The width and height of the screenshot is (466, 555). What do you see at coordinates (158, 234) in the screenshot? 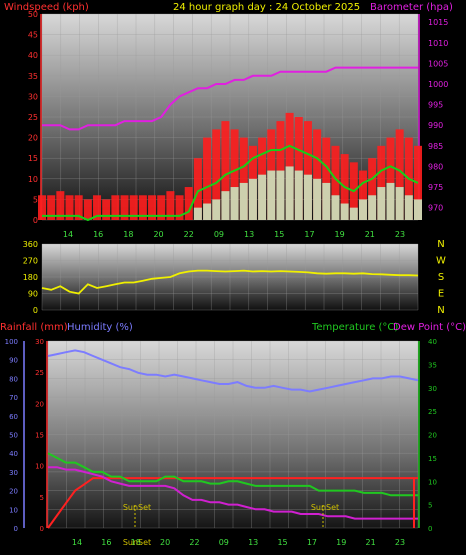
I see `wind-x-tick-label: 20` at bounding box center [158, 234].